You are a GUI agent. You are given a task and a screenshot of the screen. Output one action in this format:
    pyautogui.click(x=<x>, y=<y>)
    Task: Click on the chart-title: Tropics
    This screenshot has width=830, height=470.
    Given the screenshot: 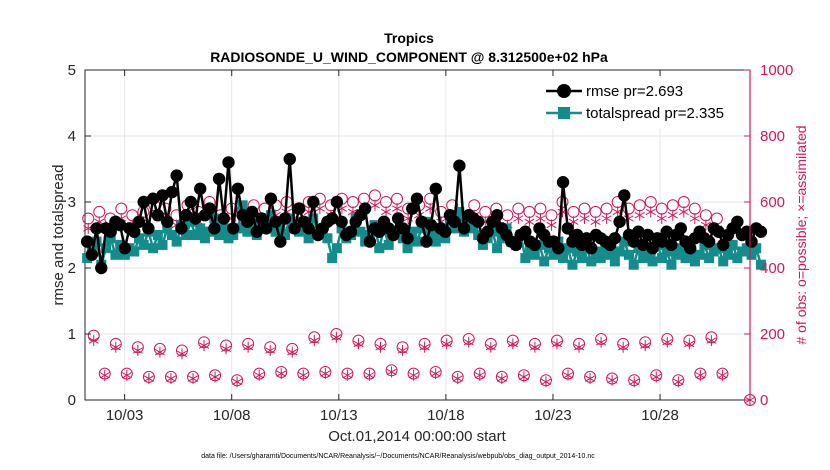 What is the action you would take?
    pyautogui.click(x=409, y=38)
    